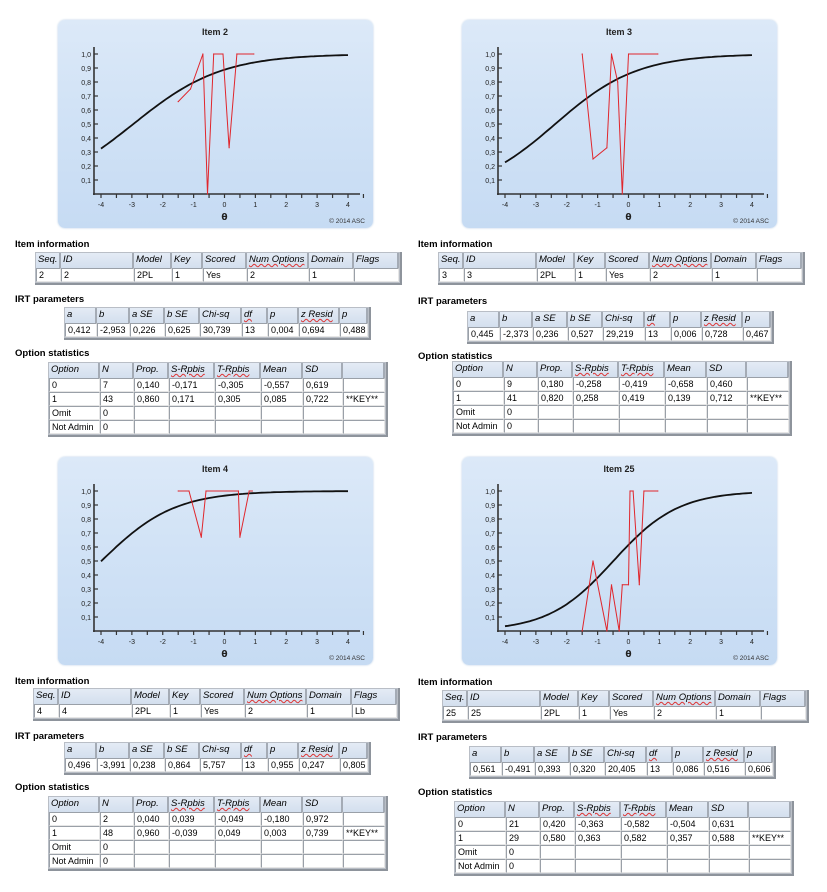 Image resolution: width=827 pixels, height=892 pixels. What do you see at coordinates (221, 330) in the screenshot?
I see `table-cell: 30,739` at bounding box center [221, 330].